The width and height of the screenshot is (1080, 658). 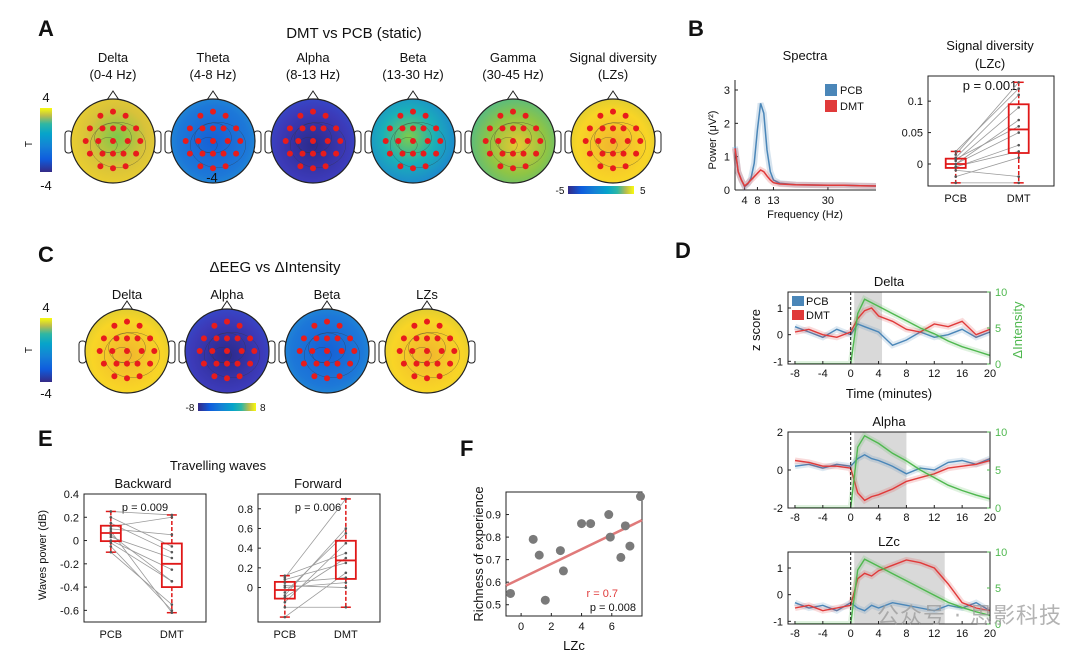 I want to click on colorbar-c-horizontal, so click(x=227, y=407).